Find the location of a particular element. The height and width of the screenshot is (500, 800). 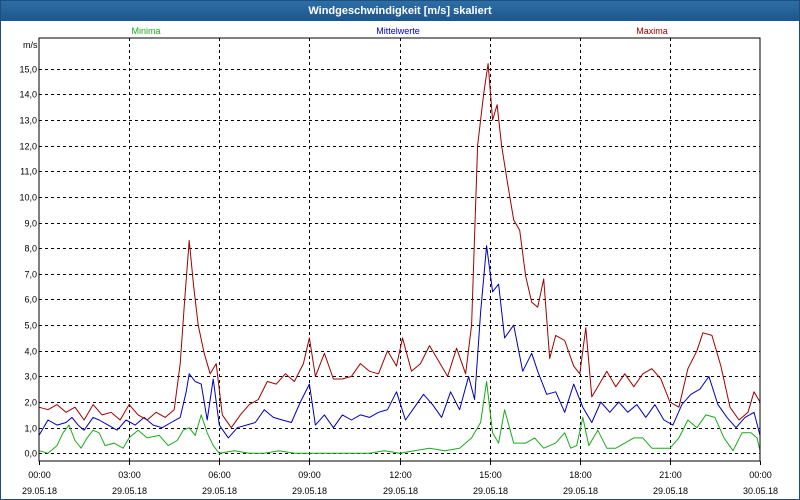

y-tick-label: 14,0 is located at coordinates (28, 95).